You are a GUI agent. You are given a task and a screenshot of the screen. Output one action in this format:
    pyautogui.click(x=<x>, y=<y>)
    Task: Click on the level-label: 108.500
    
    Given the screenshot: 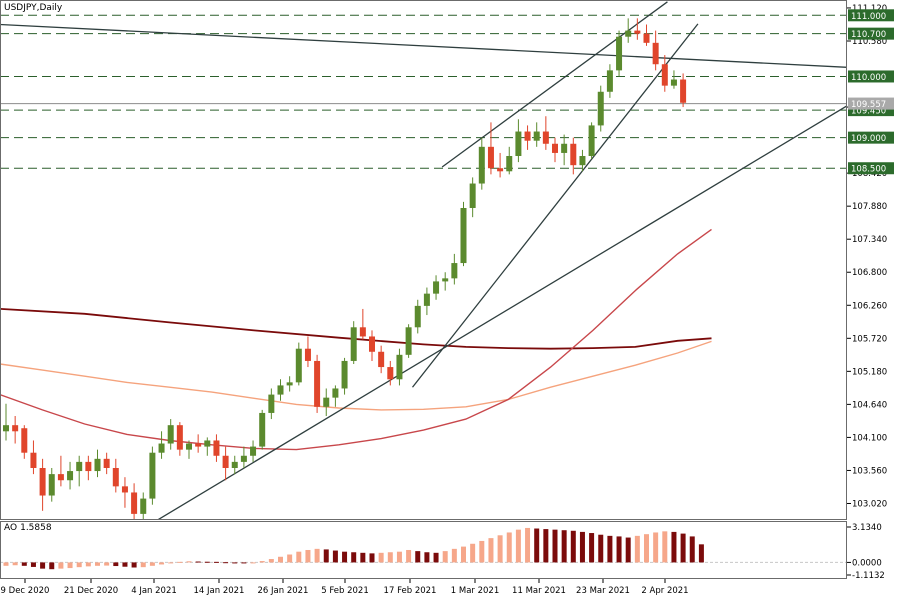 What is the action you would take?
    pyautogui.click(x=868, y=170)
    